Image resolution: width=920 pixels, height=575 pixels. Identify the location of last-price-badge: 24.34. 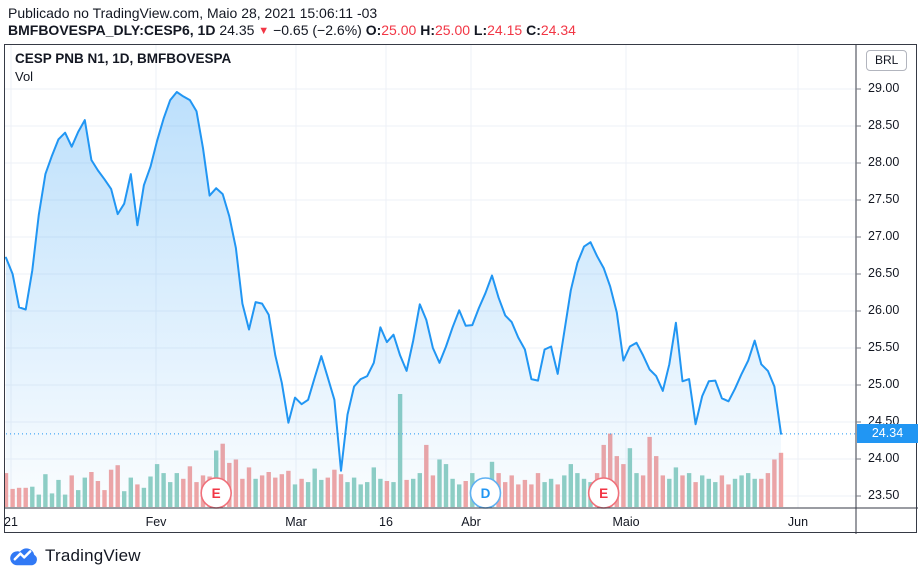
(887, 434).